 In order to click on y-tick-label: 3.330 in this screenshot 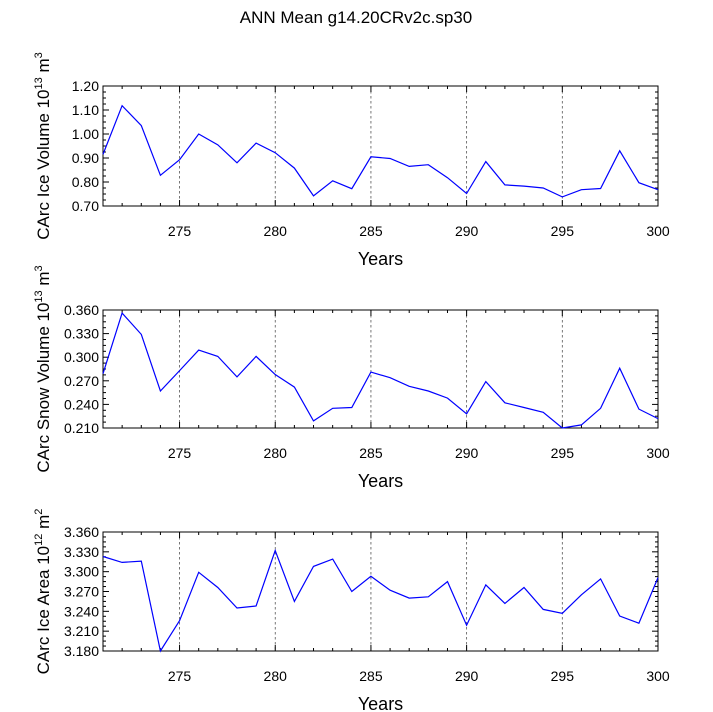, I will do `click(81, 552)`.